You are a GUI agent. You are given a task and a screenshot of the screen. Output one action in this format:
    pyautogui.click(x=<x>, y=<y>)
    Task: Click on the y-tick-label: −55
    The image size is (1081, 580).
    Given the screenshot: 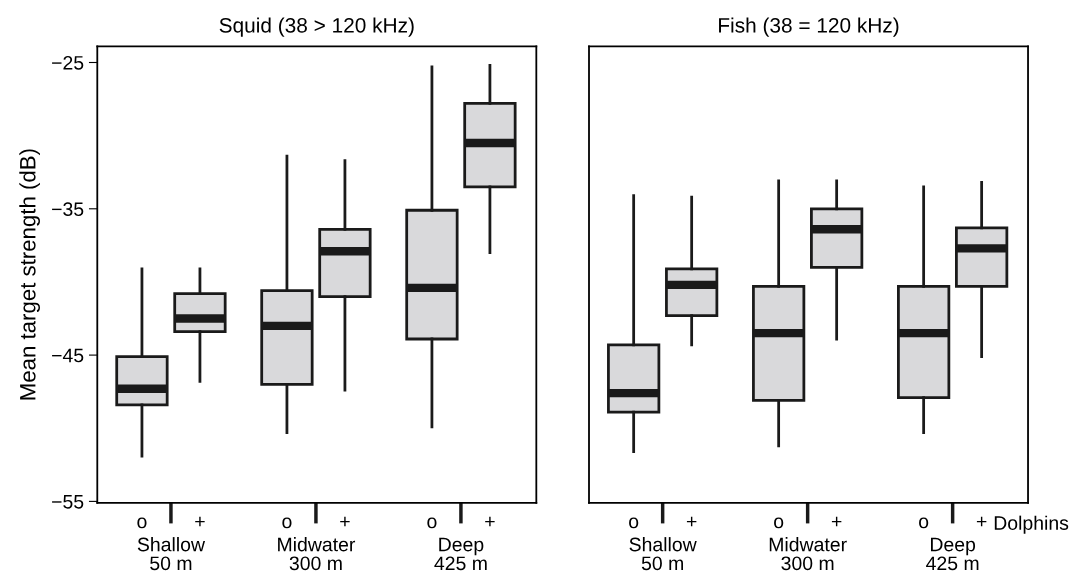 What is the action you would take?
    pyautogui.click(x=68, y=502)
    